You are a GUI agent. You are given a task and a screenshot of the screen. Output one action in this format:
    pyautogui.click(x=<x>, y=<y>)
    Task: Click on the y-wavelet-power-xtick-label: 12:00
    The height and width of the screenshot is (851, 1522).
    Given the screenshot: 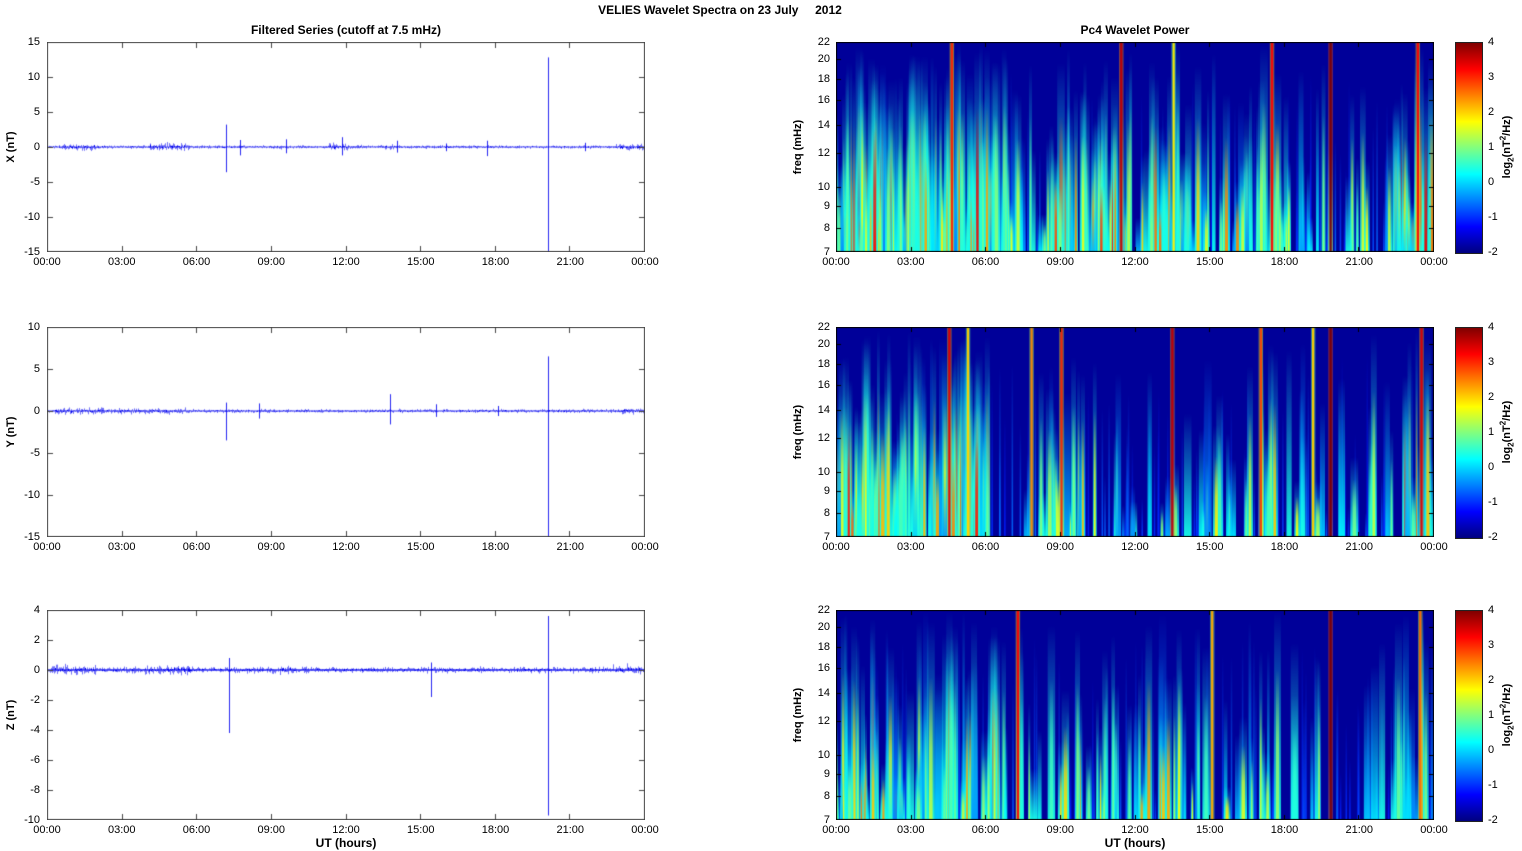 What is the action you would take?
    pyautogui.click(x=1135, y=547)
    